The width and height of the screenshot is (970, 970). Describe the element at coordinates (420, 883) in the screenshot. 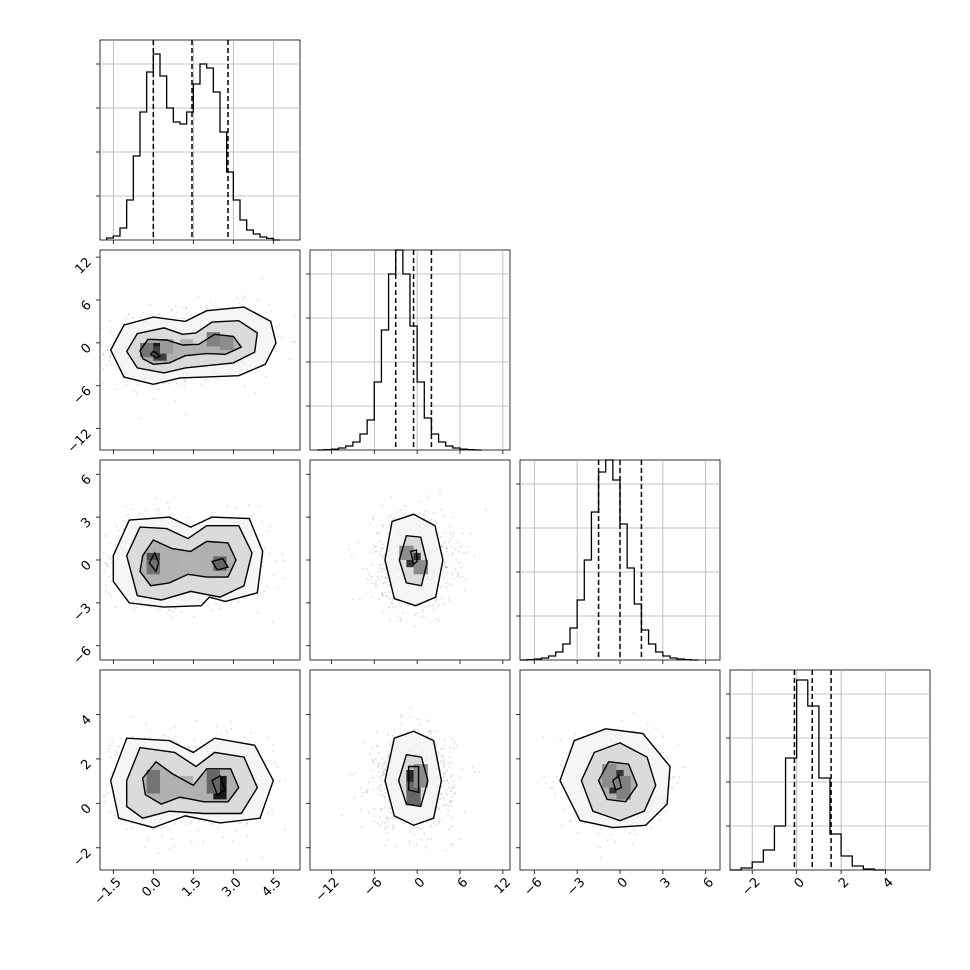

I see `param-2-vs-param-4-xtick-label: 0` at that location.